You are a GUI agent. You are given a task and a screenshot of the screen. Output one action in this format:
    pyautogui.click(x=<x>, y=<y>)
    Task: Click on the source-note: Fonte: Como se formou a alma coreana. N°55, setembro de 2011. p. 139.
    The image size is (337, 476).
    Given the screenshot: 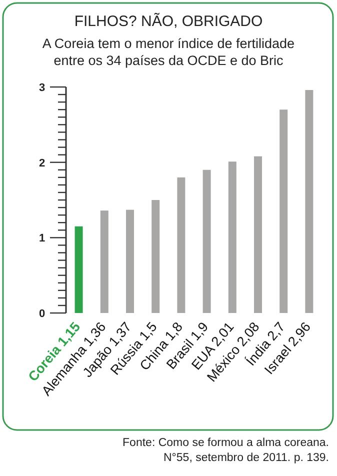 What is the action you would take?
    pyautogui.click(x=225, y=450)
    